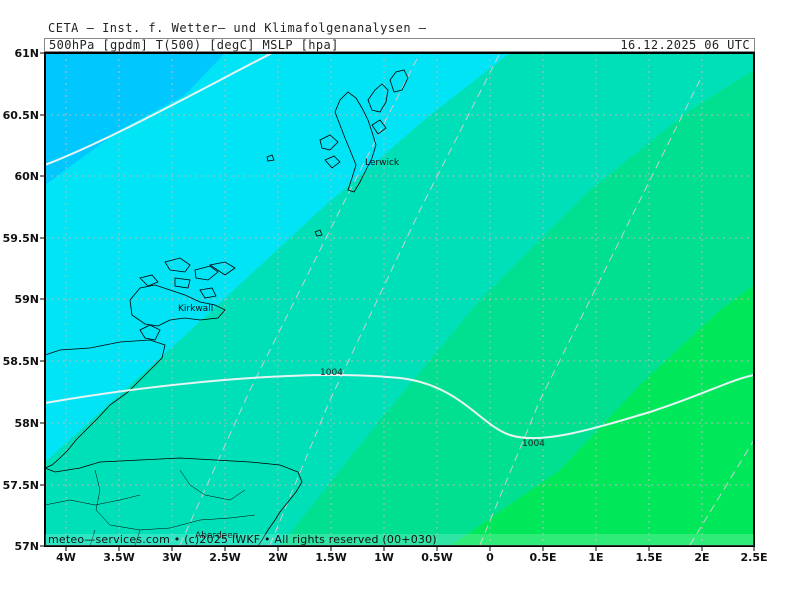 The height and width of the screenshot is (600, 800). Describe the element at coordinates (21, 485) in the screenshot. I see `lat-label-57-5n: 57.5N` at that location.